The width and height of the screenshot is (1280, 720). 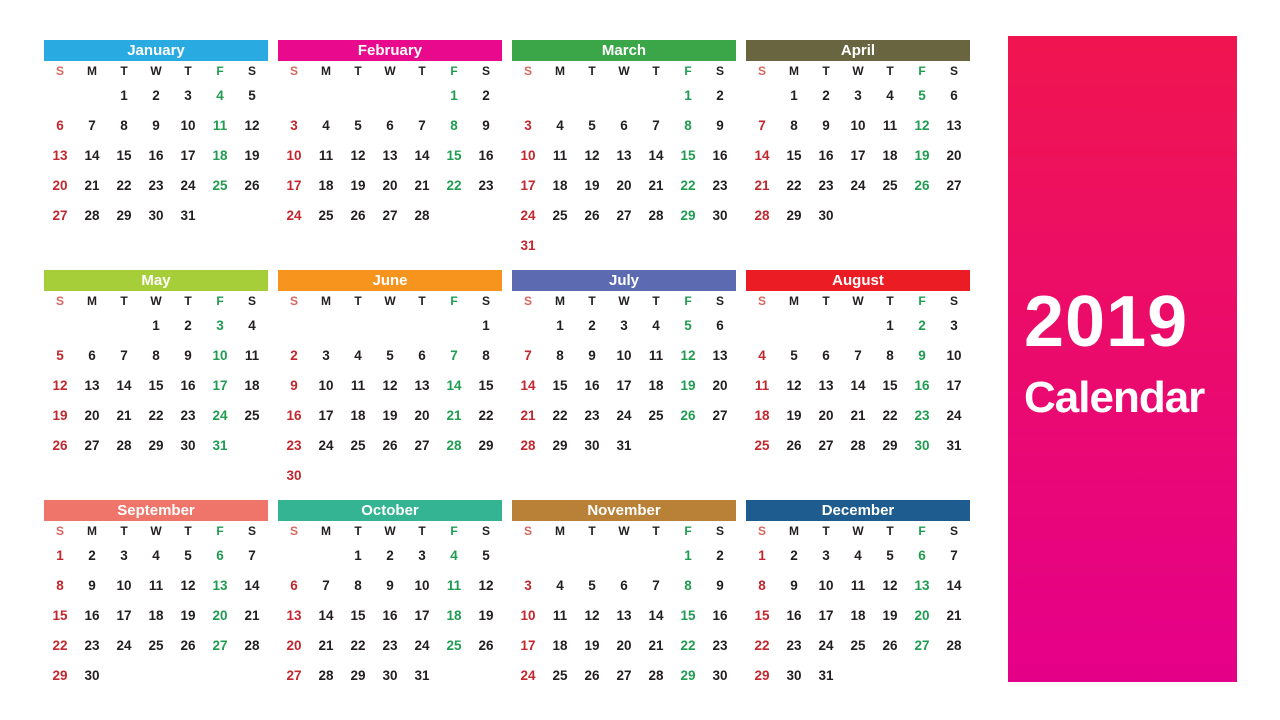 I want to click on date-cell: 9, so click(x=294, y=385).